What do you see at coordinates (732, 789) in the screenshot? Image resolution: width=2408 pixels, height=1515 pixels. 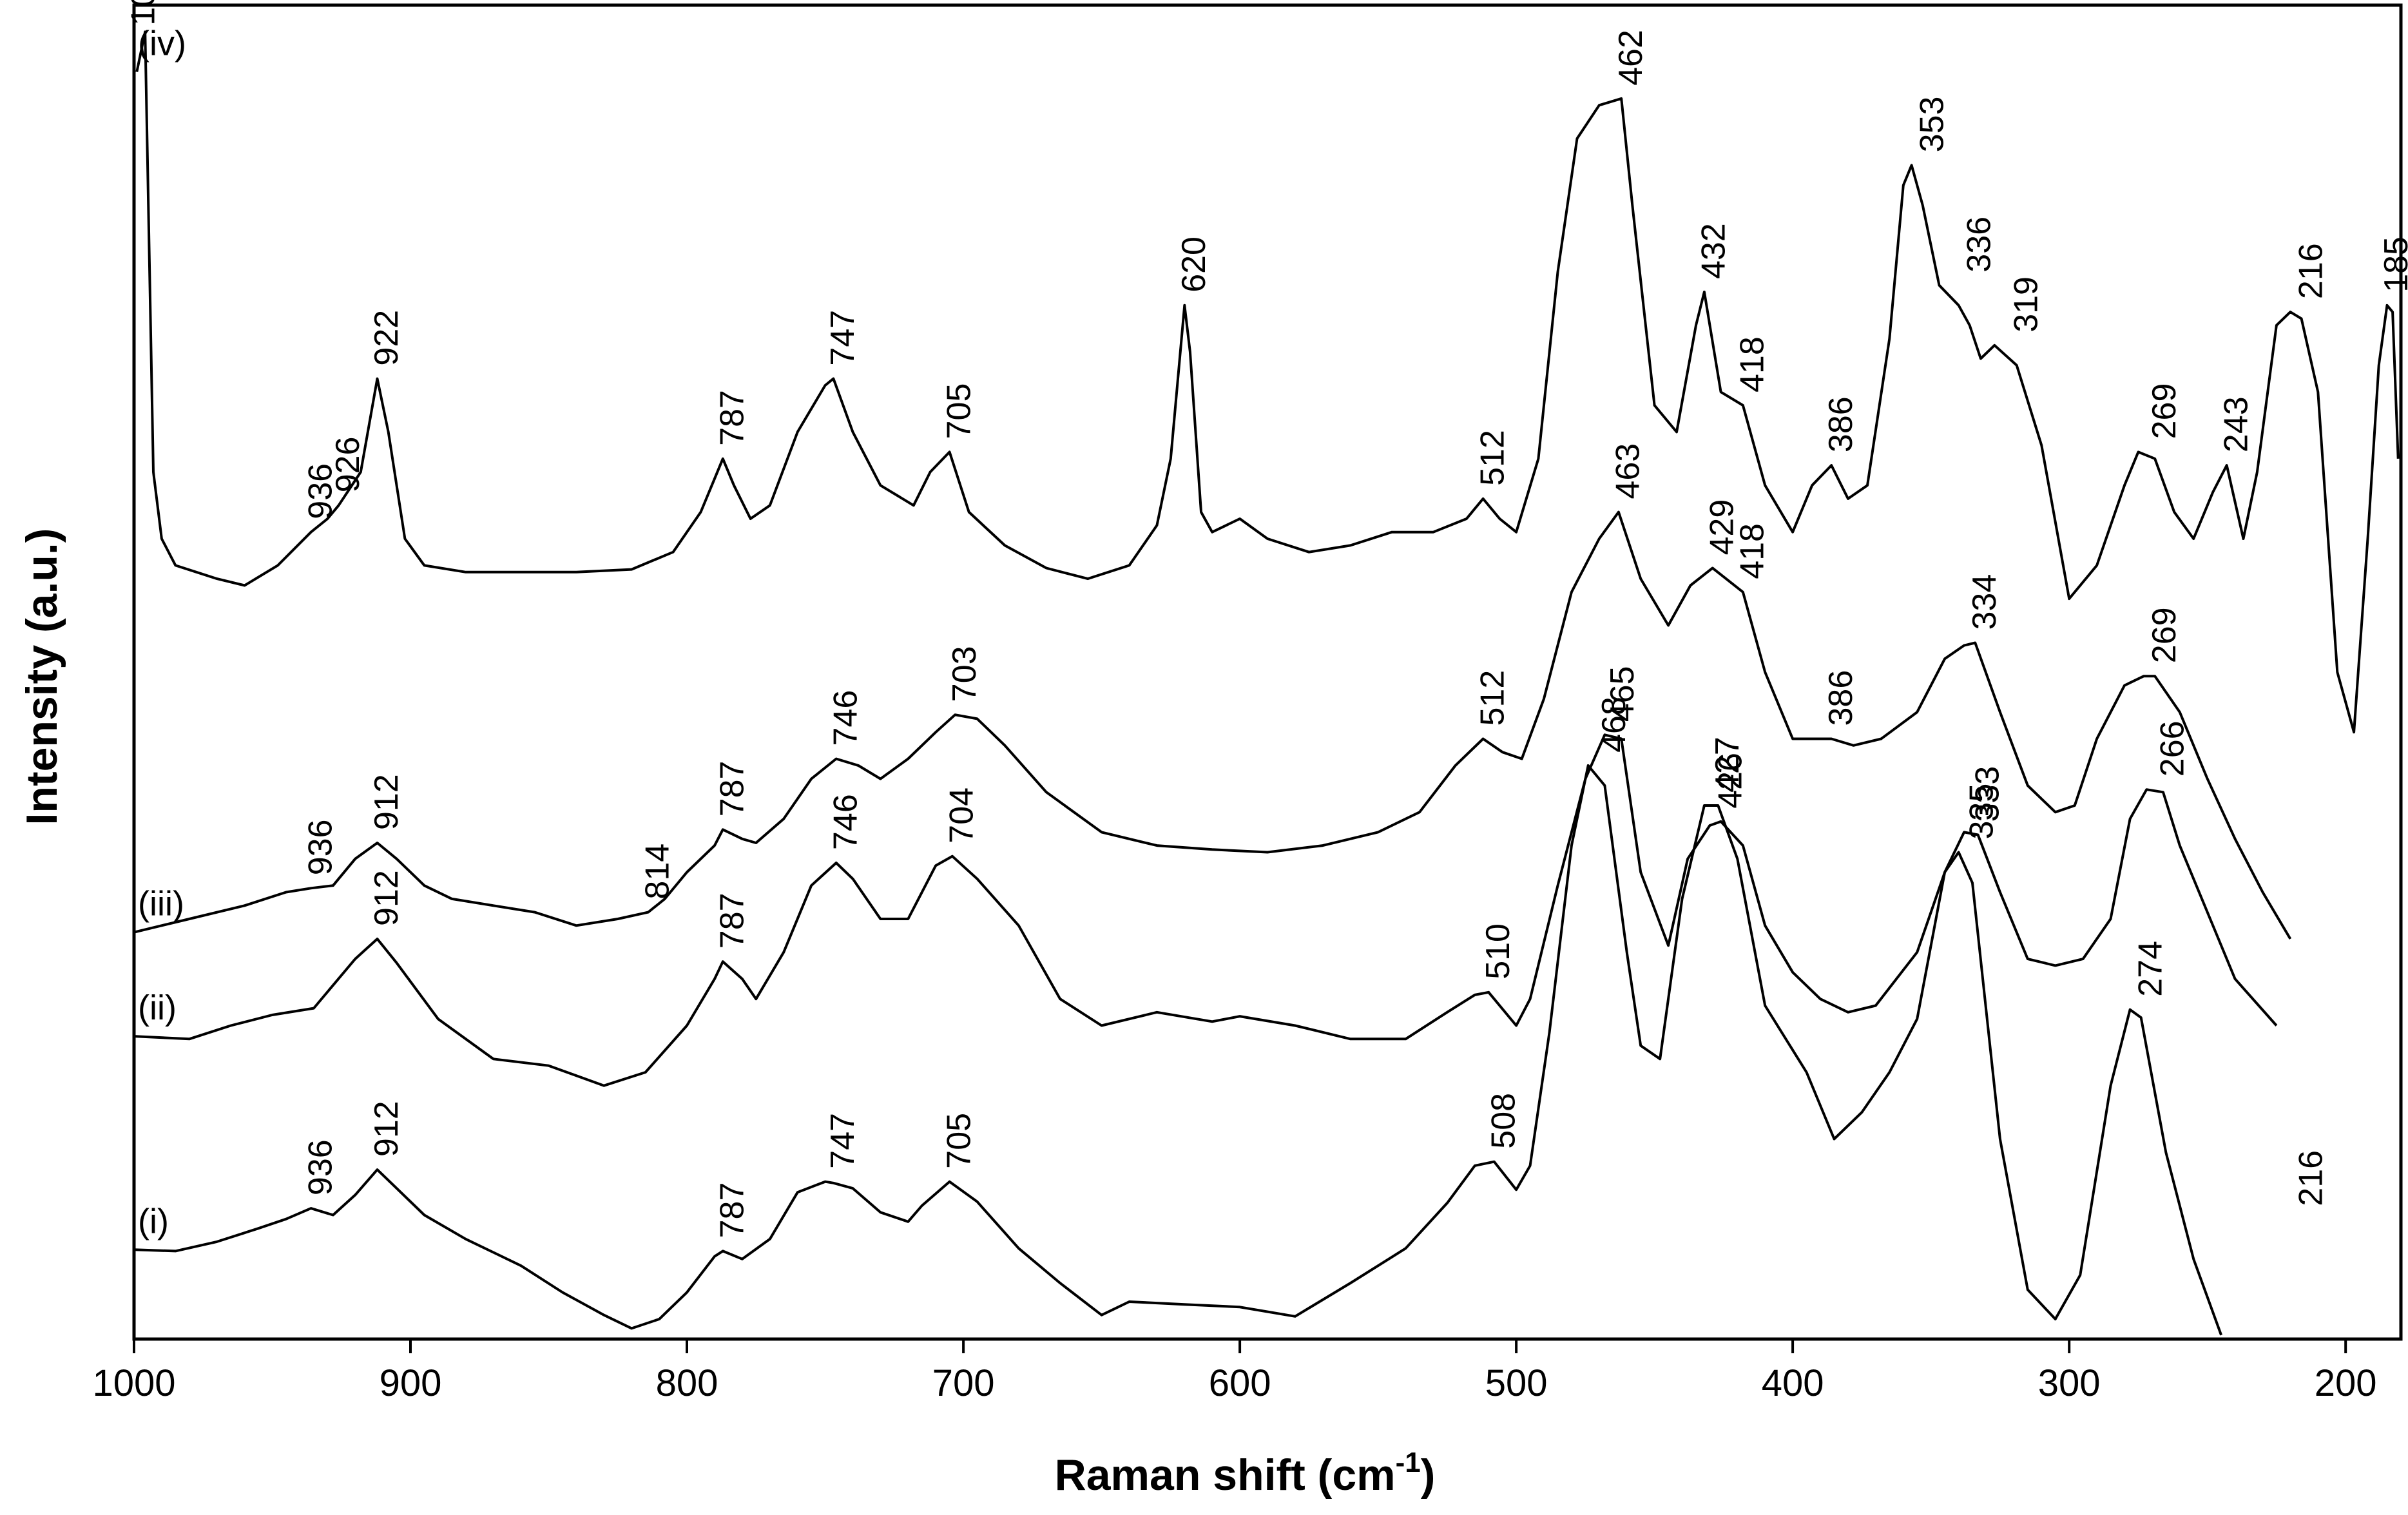 I see `peak-label-iii-787: 787` at bounding box center [732, 789].